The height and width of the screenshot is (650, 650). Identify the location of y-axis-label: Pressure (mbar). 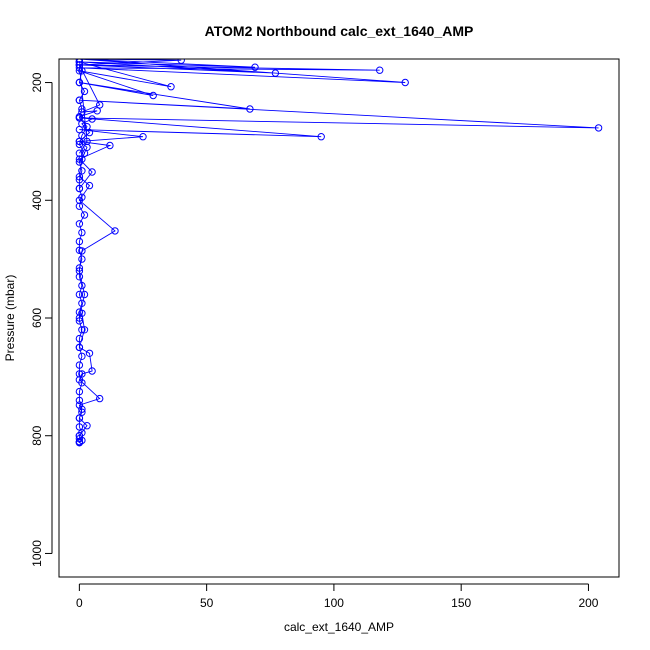
(10, 318).